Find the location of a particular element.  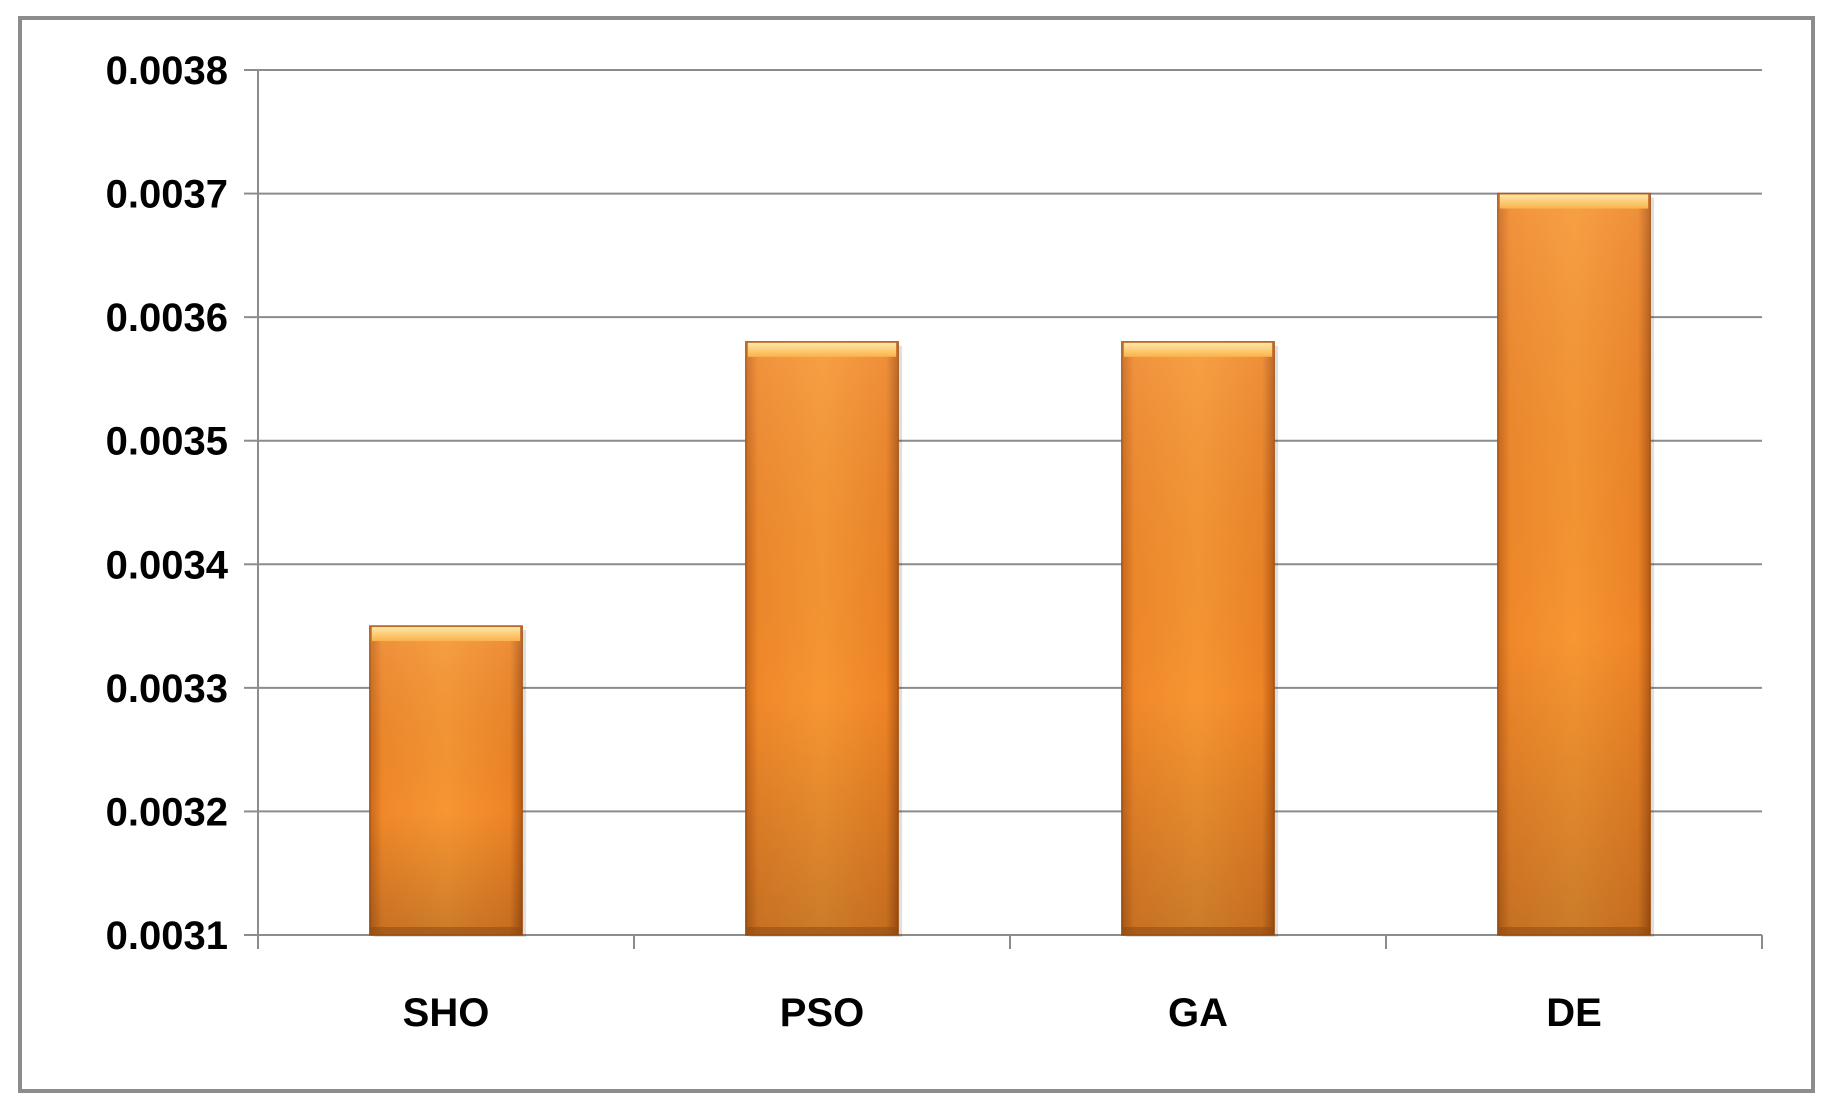

bar-de is located at coordinates (1576, 565).